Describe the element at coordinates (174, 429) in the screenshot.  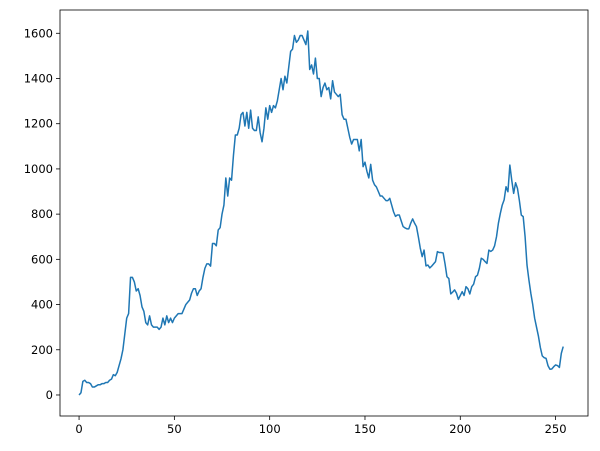
I see `x-tick-label: 50` at that location.